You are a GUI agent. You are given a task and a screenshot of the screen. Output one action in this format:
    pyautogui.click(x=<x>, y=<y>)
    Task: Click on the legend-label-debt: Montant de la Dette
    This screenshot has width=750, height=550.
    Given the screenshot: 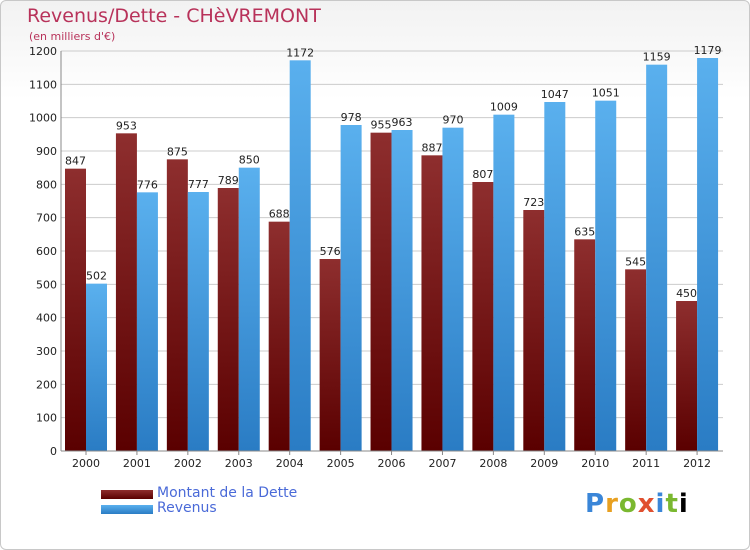 What is the action you would take?
    pyautogui.click(x=227, y=493)
    